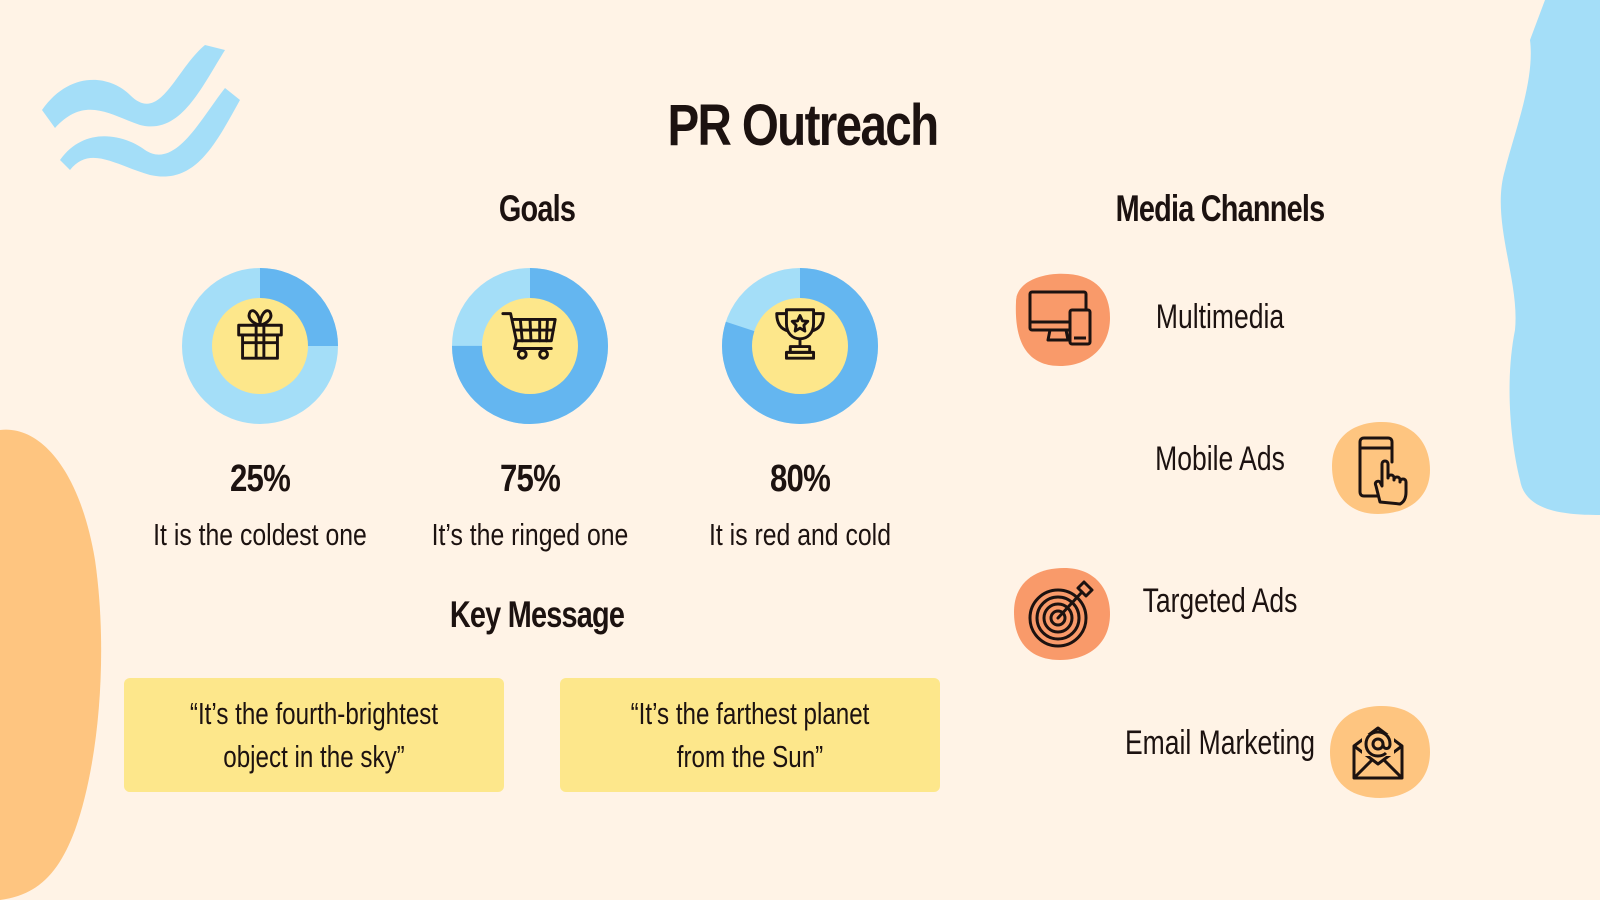 The width and height of the screenshot is (1600, 900). Describe the element at coordinates (537, 614) in the screenshot. I see `key-message-heading: Key Message` at that location.